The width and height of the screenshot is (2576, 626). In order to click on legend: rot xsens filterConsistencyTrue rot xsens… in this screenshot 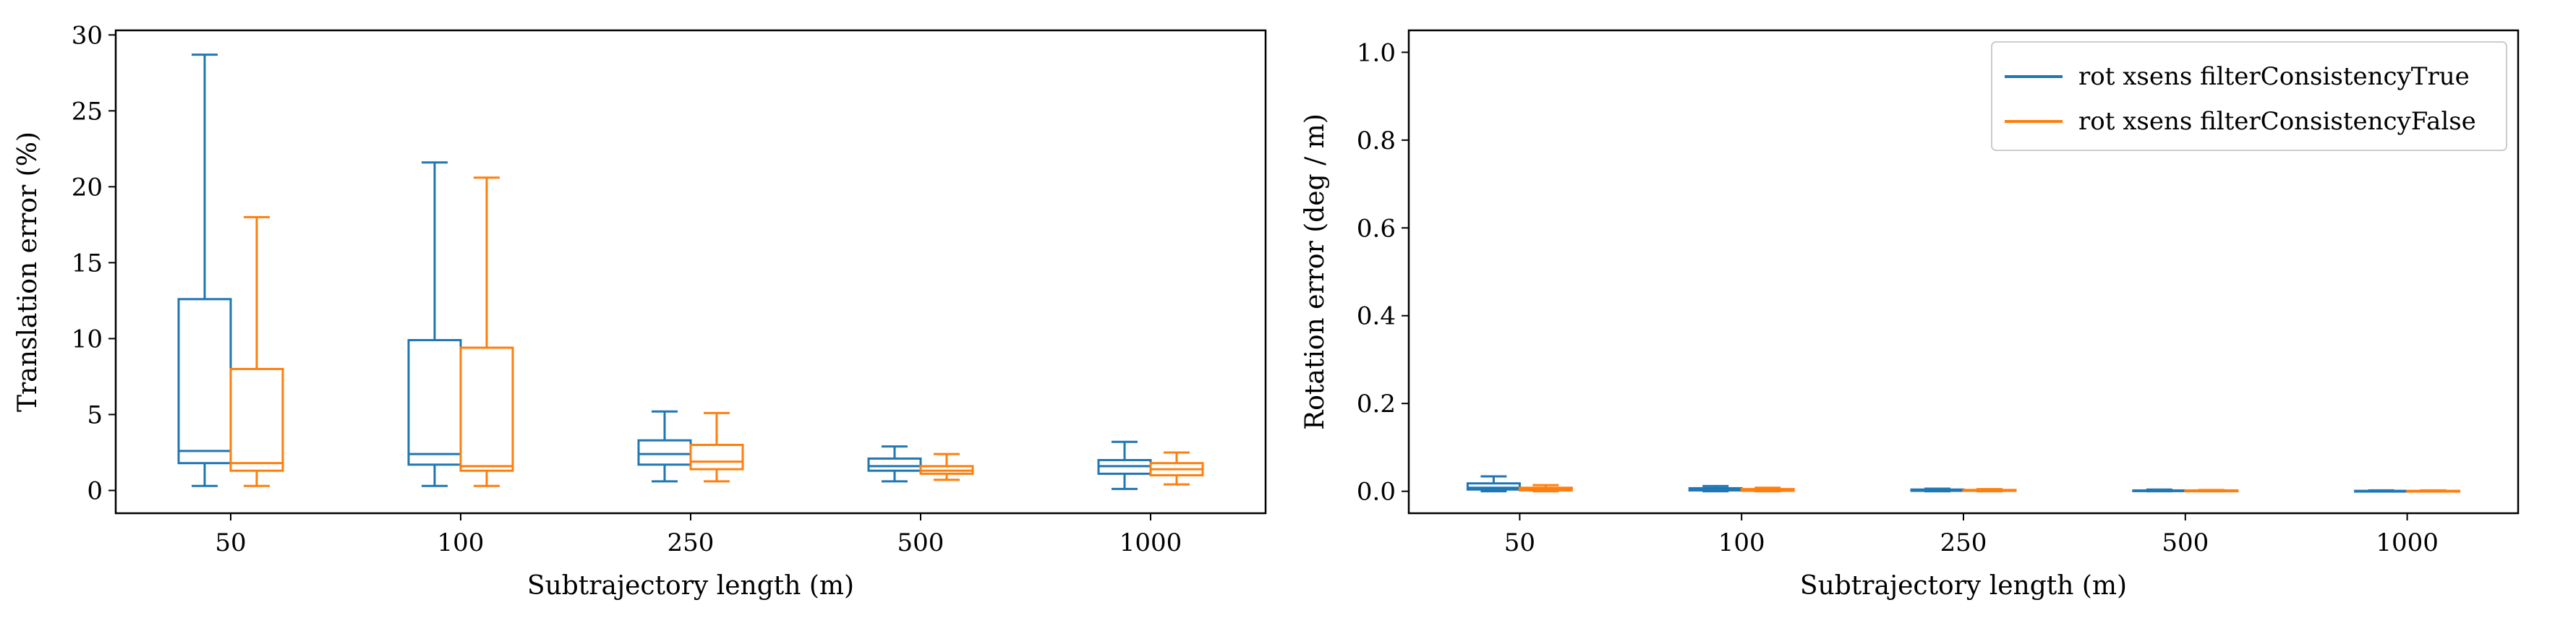, I will do `click(2249, 96)`.